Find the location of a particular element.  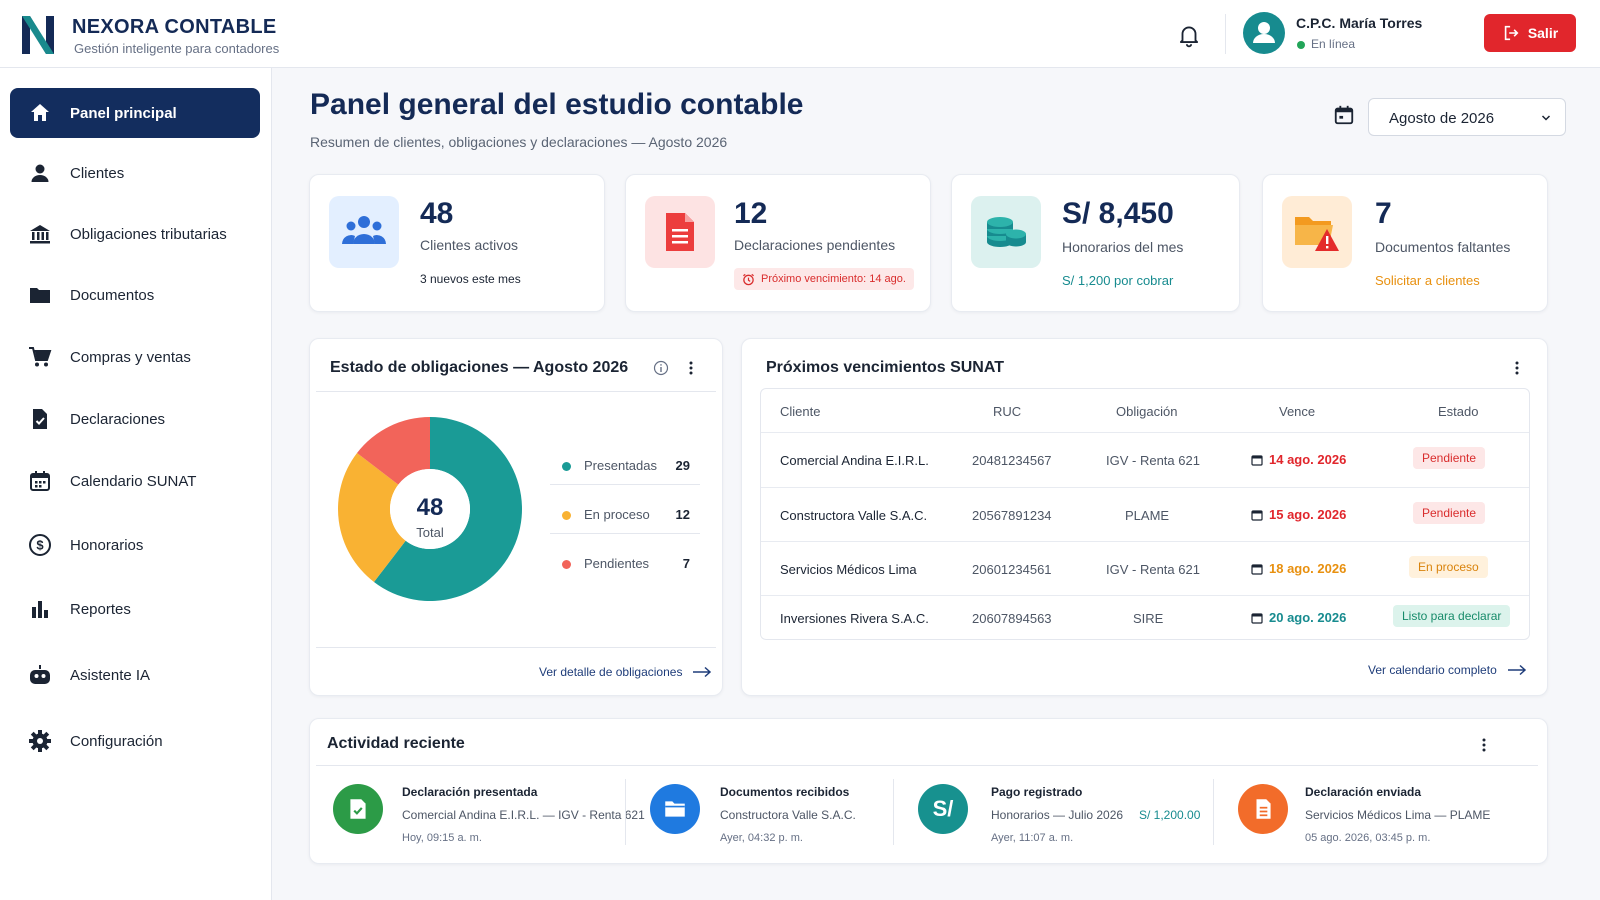

obligations-donut-chart is located at coordinates (430, 509).